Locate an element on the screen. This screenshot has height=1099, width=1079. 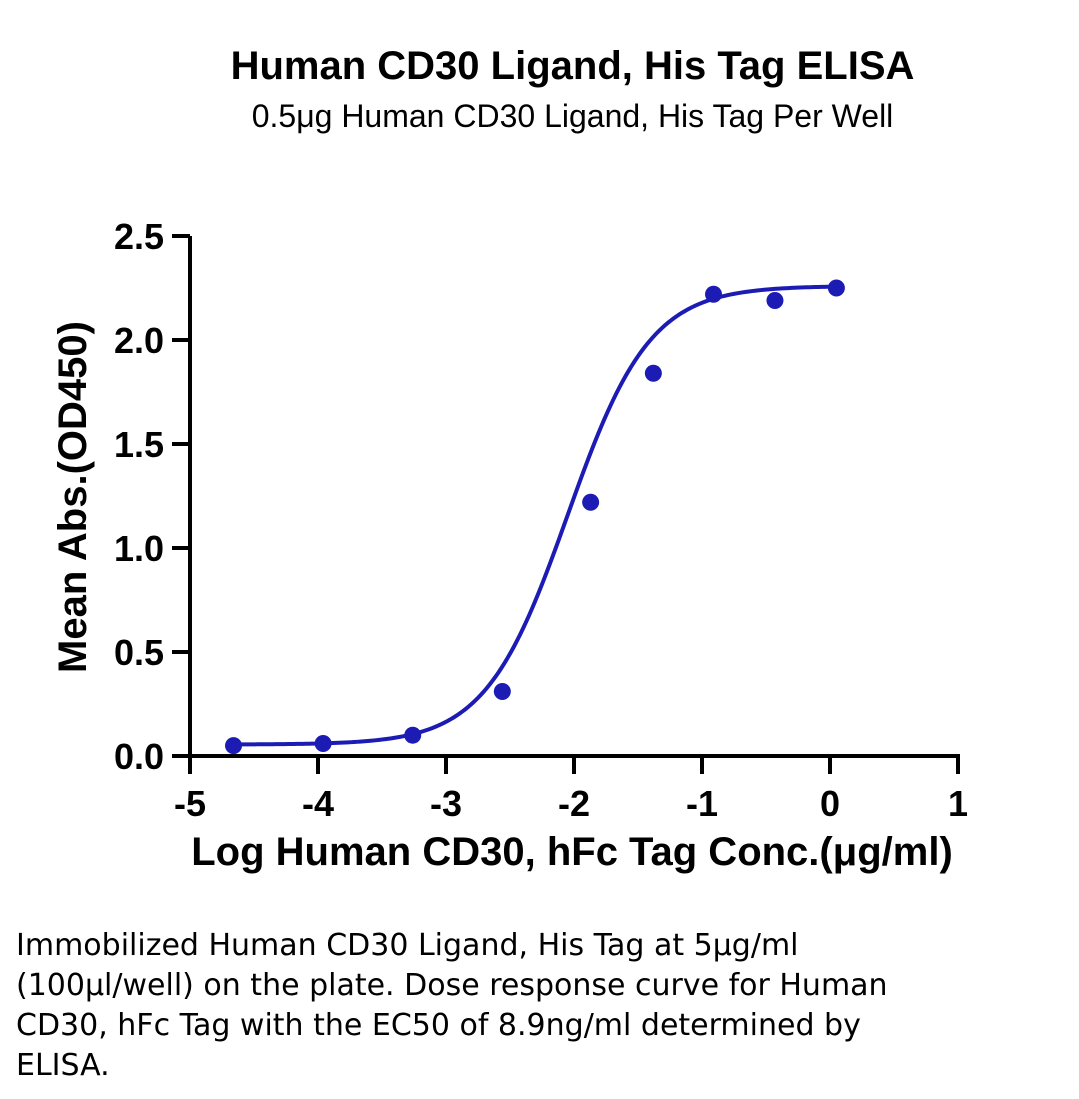
y-tick-label: 2.5 is located at coordinates (139, 236).